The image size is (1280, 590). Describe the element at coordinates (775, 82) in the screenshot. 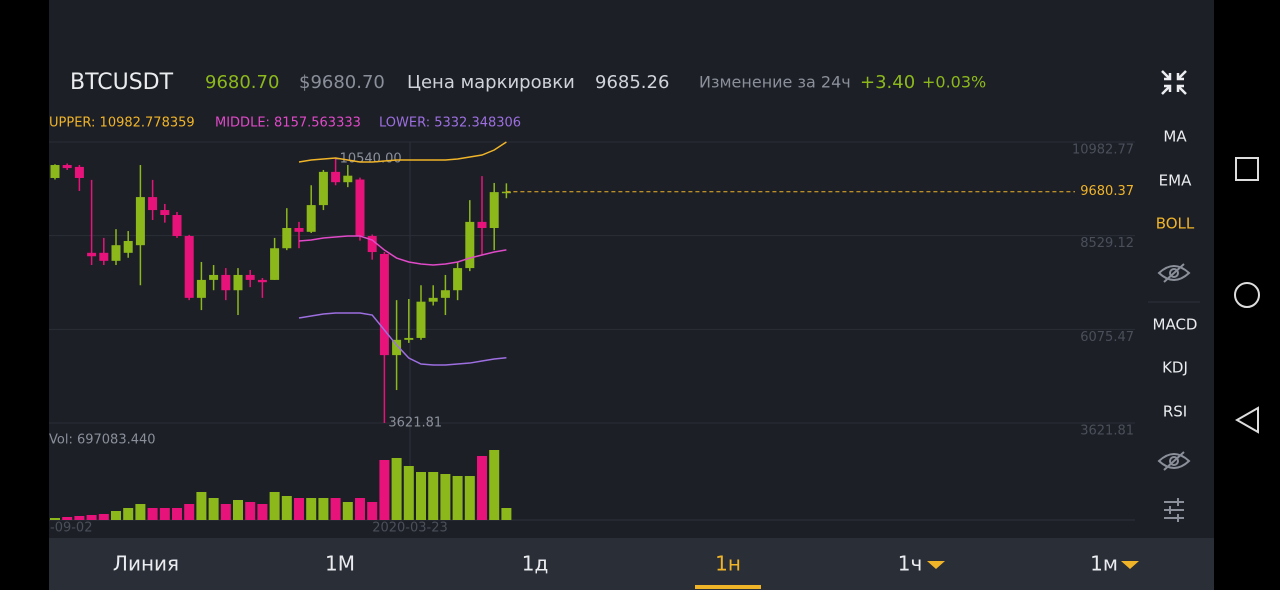

I see `change-label: Изменение за 24ч` at that location.